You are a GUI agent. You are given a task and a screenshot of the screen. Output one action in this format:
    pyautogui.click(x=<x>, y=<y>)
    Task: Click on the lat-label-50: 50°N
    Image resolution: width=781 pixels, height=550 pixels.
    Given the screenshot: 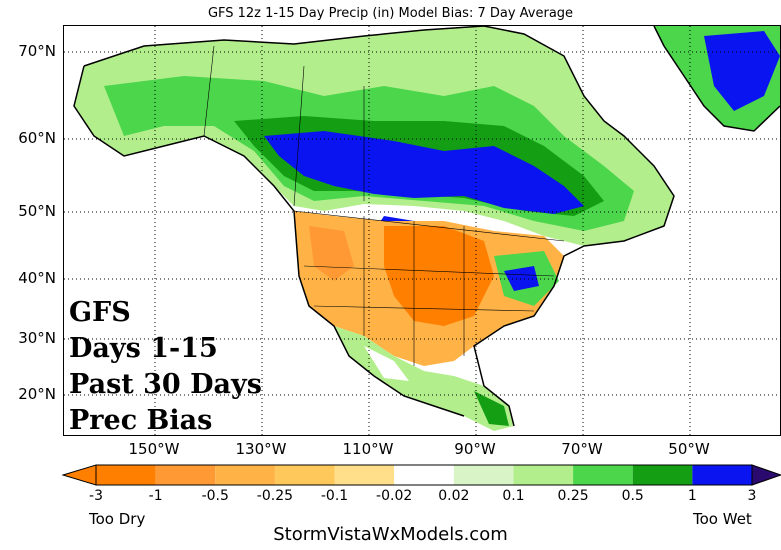 What is the action you would take?
    pyautogui.click(x=37, y=211)
    